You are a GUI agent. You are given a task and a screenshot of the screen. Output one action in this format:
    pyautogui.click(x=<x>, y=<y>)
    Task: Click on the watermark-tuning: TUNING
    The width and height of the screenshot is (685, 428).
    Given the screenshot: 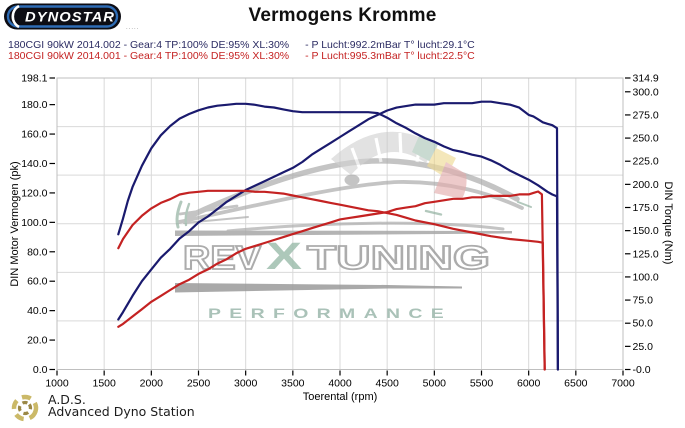 What is the action you would take?
    pyautogui.click(x=398, y=257)
    